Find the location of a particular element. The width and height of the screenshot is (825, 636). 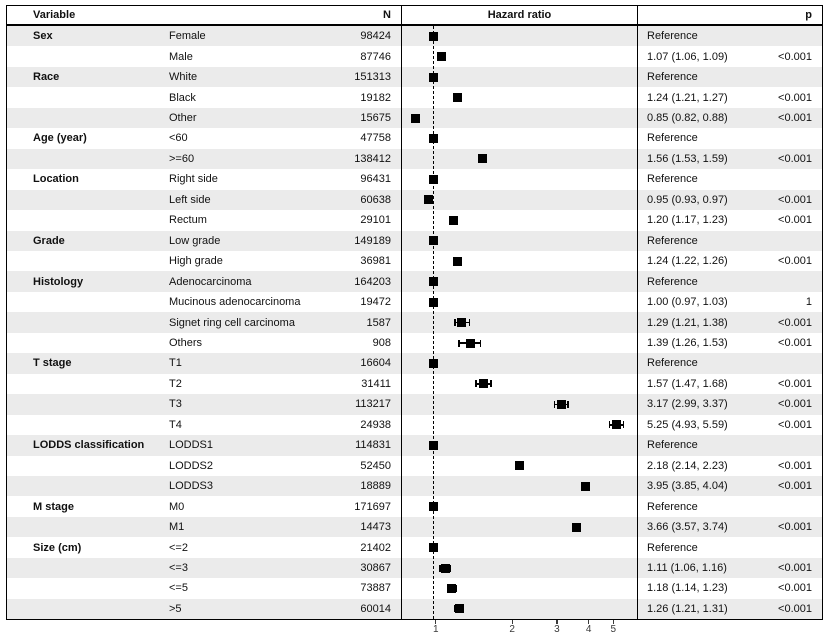

n-value: 14473 is located at coordinates (375, 527).